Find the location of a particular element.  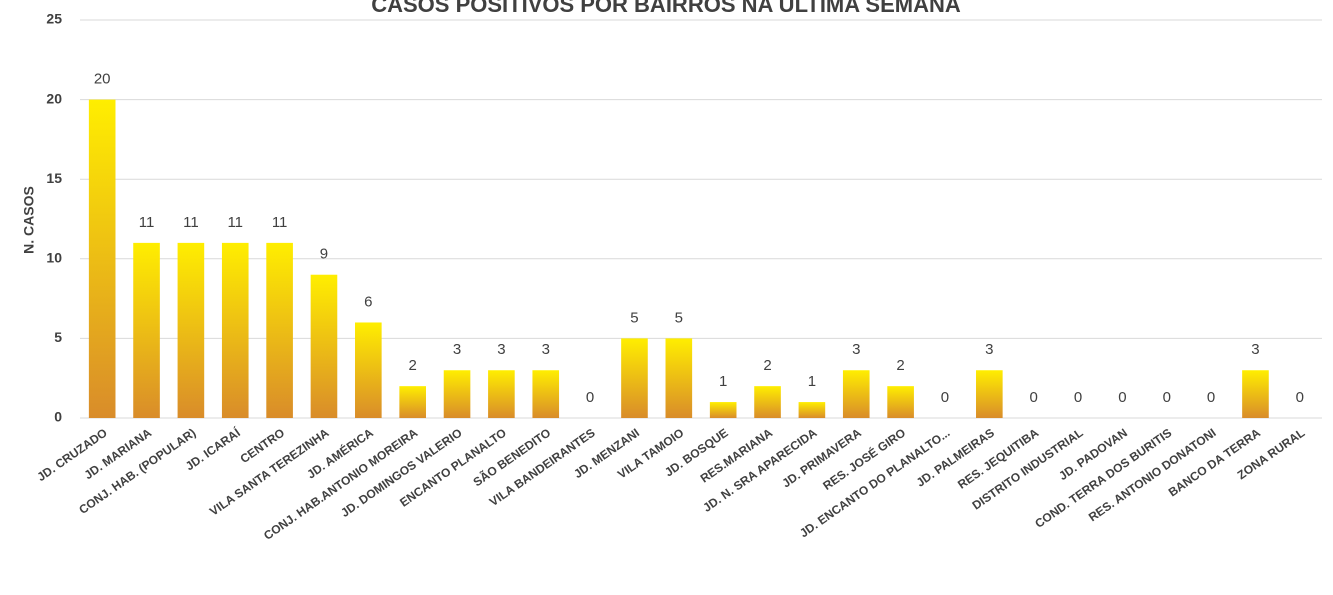

y-tick-label: 20 is located at coordinates (54, 98).